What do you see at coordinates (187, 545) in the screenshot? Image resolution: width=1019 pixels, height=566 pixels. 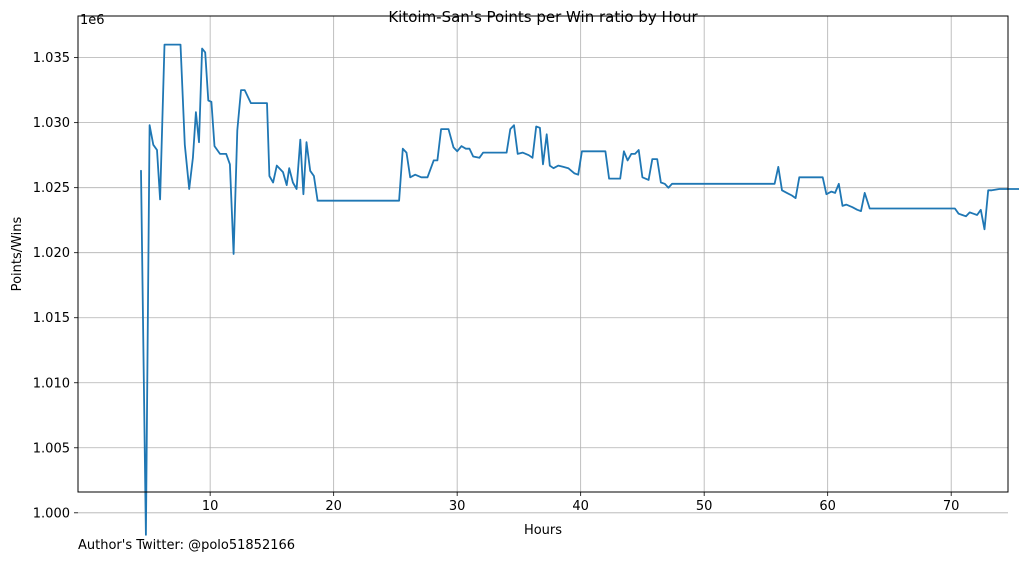 I see `author-twitter-note: Author's Twitter: @polo51852166` at bounding box center [187, 545].